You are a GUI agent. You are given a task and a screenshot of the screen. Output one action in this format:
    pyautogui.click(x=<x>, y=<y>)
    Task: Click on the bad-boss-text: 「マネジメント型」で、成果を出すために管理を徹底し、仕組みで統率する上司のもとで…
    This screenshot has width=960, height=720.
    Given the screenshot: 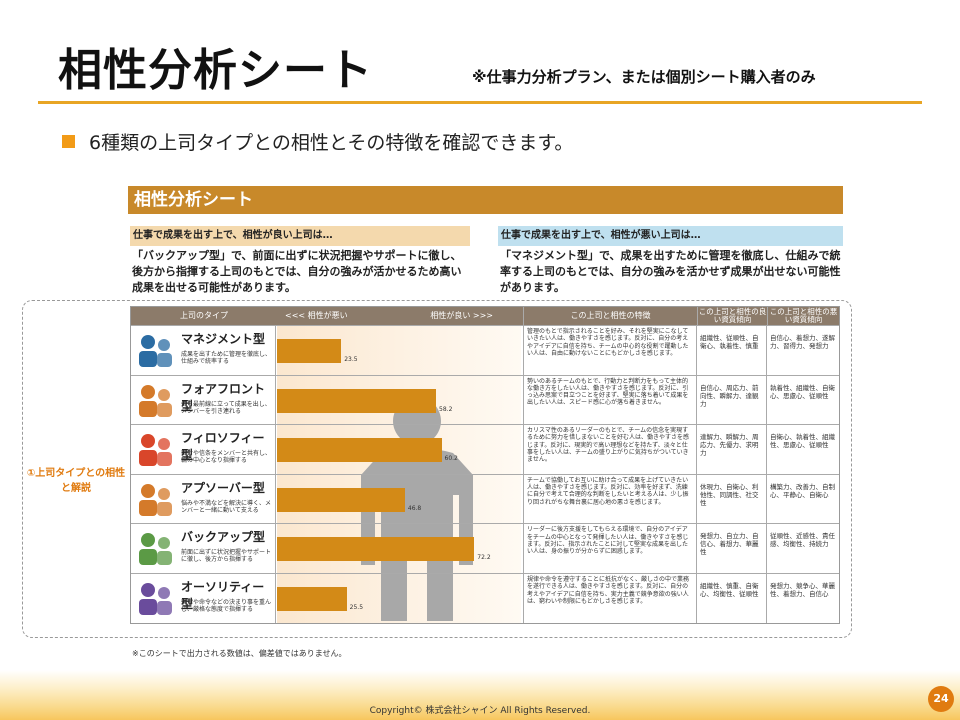 What is the action you would take?
    pyautogui.click(x=670, y=271)
    